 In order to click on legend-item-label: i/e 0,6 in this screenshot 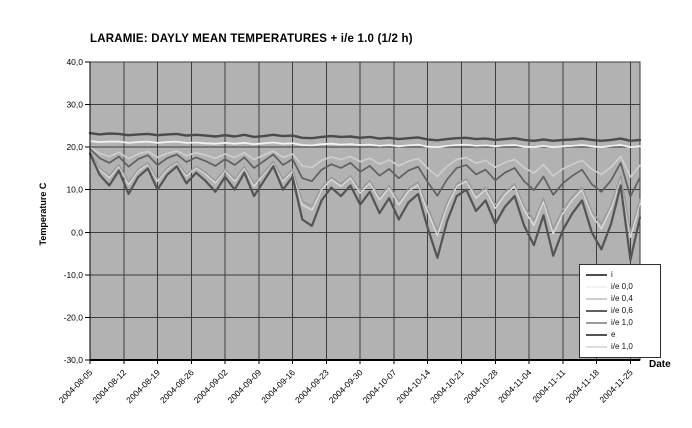, I will do `click(622, 310)`.